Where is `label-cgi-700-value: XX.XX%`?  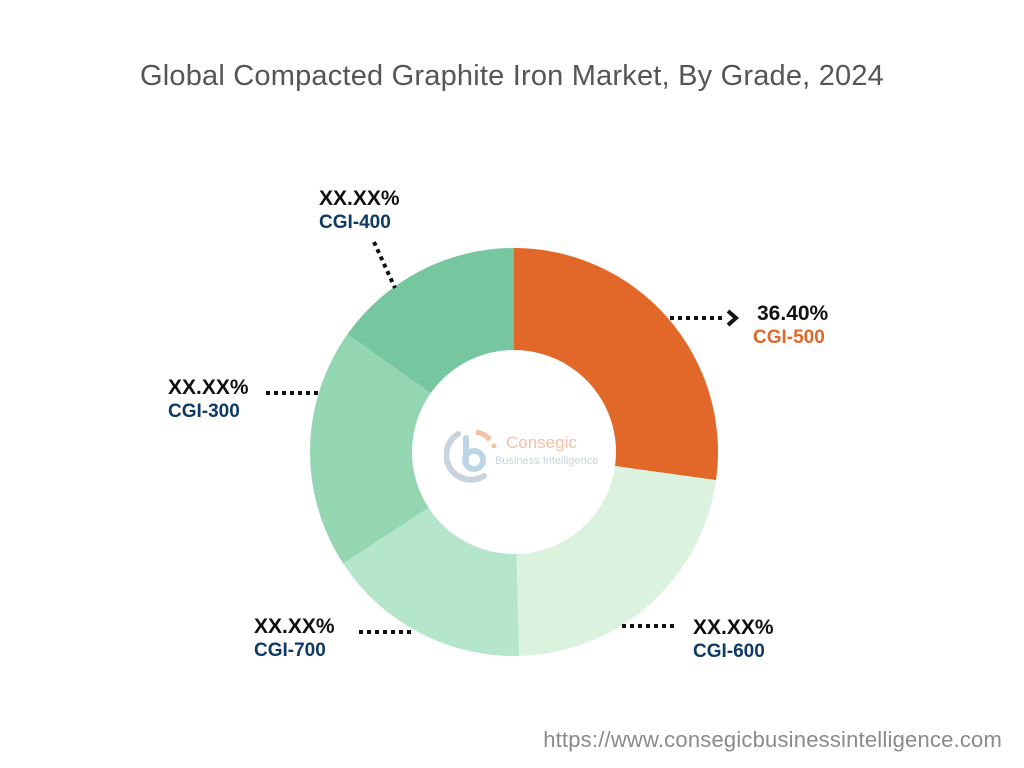 label-cgi-700-value: XX.XX% is located at coordinates (294, 626).